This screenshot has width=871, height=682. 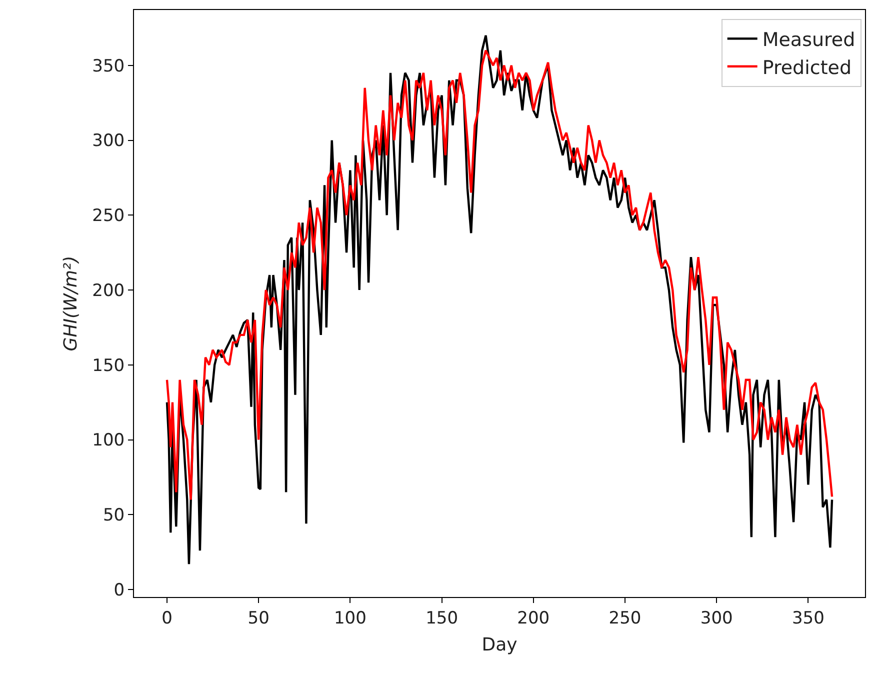 What do you see at coordinates (442, 618) in the screenshot?
I see `x-tick-label: 150` at bounding box center [442, 618].